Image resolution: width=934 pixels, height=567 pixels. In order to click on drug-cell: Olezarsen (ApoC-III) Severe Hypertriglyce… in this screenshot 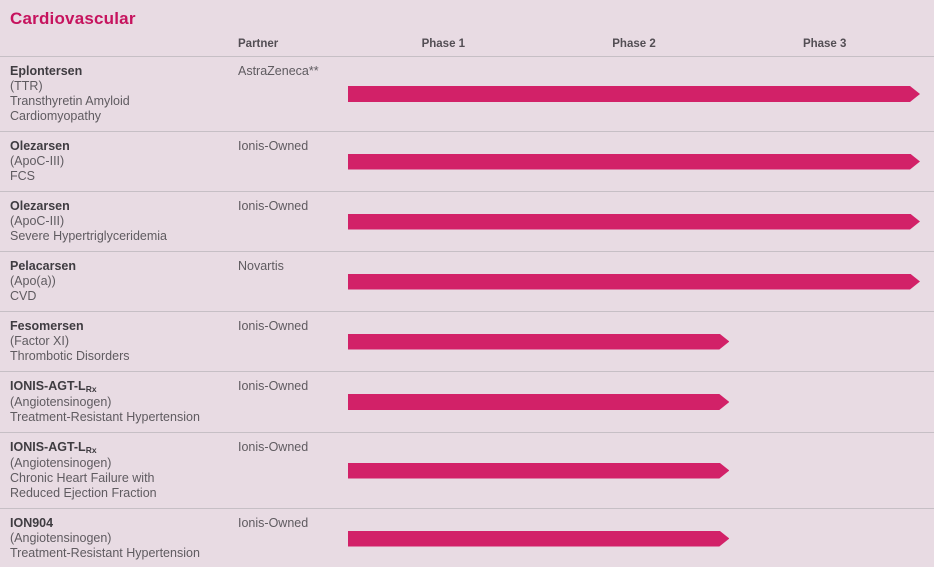, I will do `click(124, 221)`.